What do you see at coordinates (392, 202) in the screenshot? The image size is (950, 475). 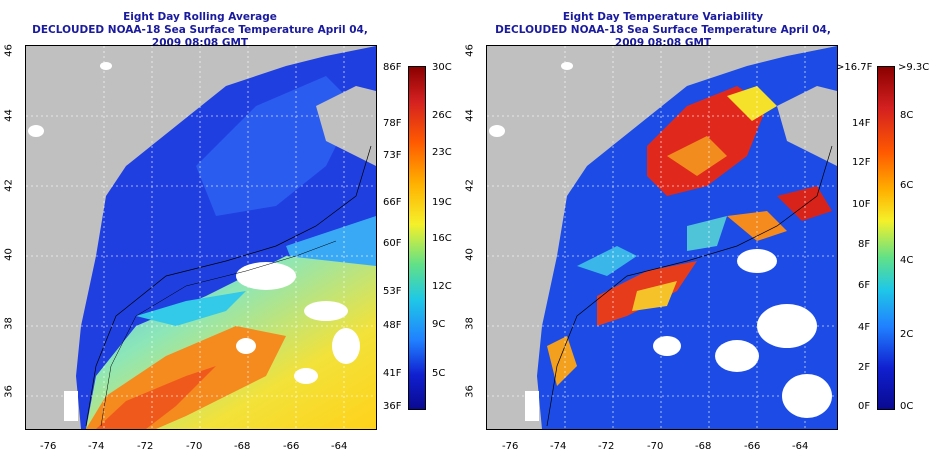 I see `left-cb-f-3: 66F` at bounding box center [392, 202].